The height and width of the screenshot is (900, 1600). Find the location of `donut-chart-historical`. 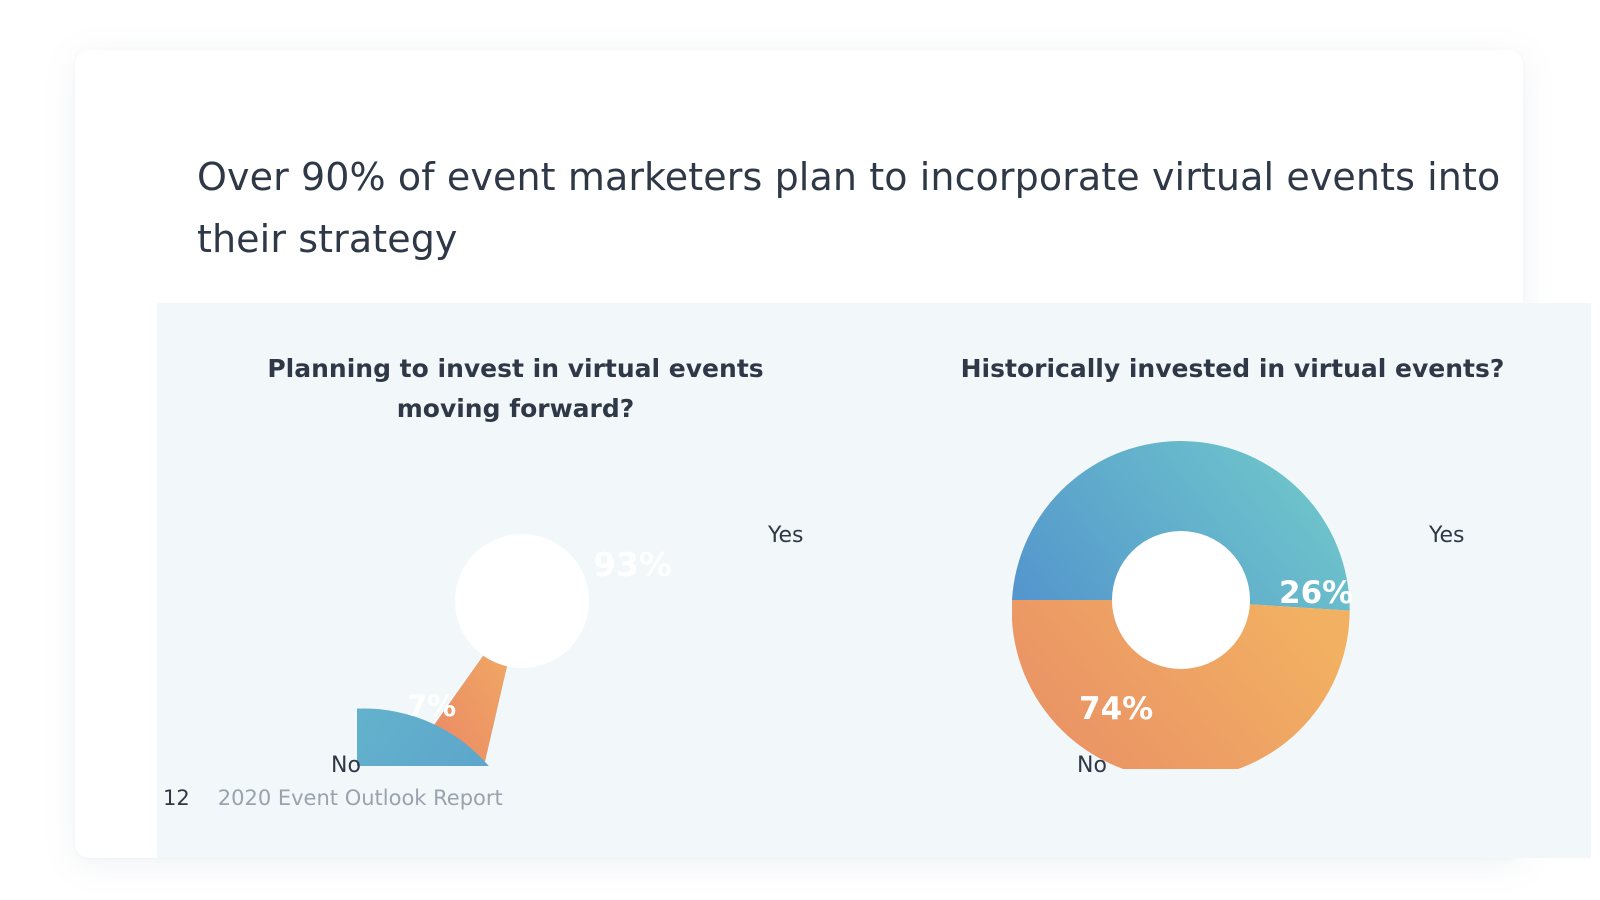

donut-chart-historical is located at coordinates (1181, 605).